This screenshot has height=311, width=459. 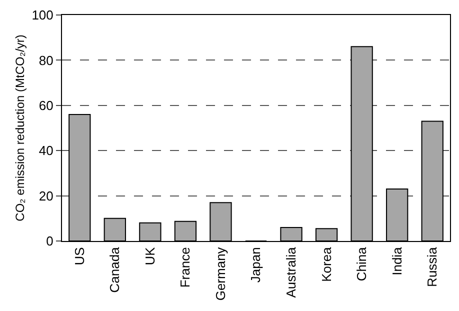 What do you see at coordinates (290, 272) in the screenshot?
I see `x-tick-label: Australia` at bounding box center [290, 272].